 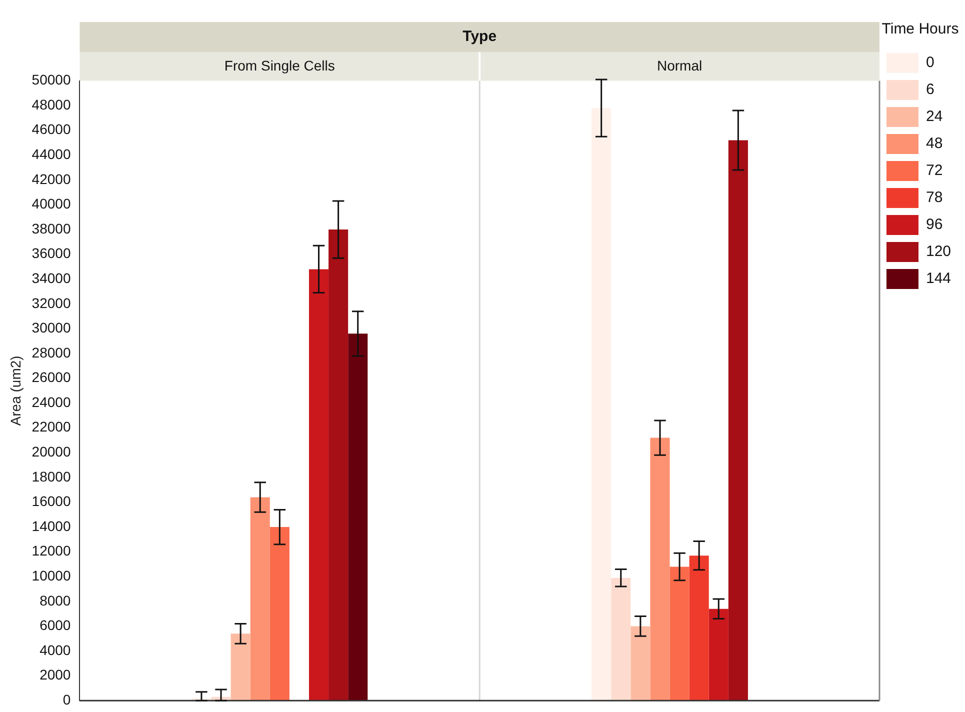 What do you see at coordinates (51, 476) in the screenshot?
I see `y-tick-label: 18000` at bounding box center [51, 476].